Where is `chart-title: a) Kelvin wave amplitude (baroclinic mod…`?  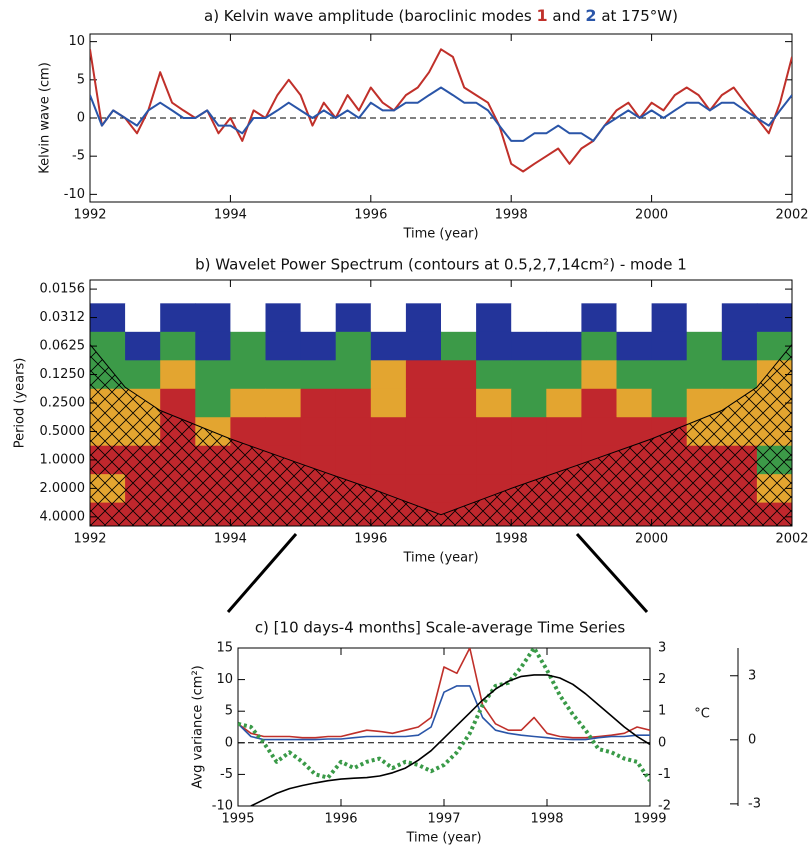 chart-title: a) Kelvin wave amplitude (baroclinic mod… is located at coordinates (441, 15).